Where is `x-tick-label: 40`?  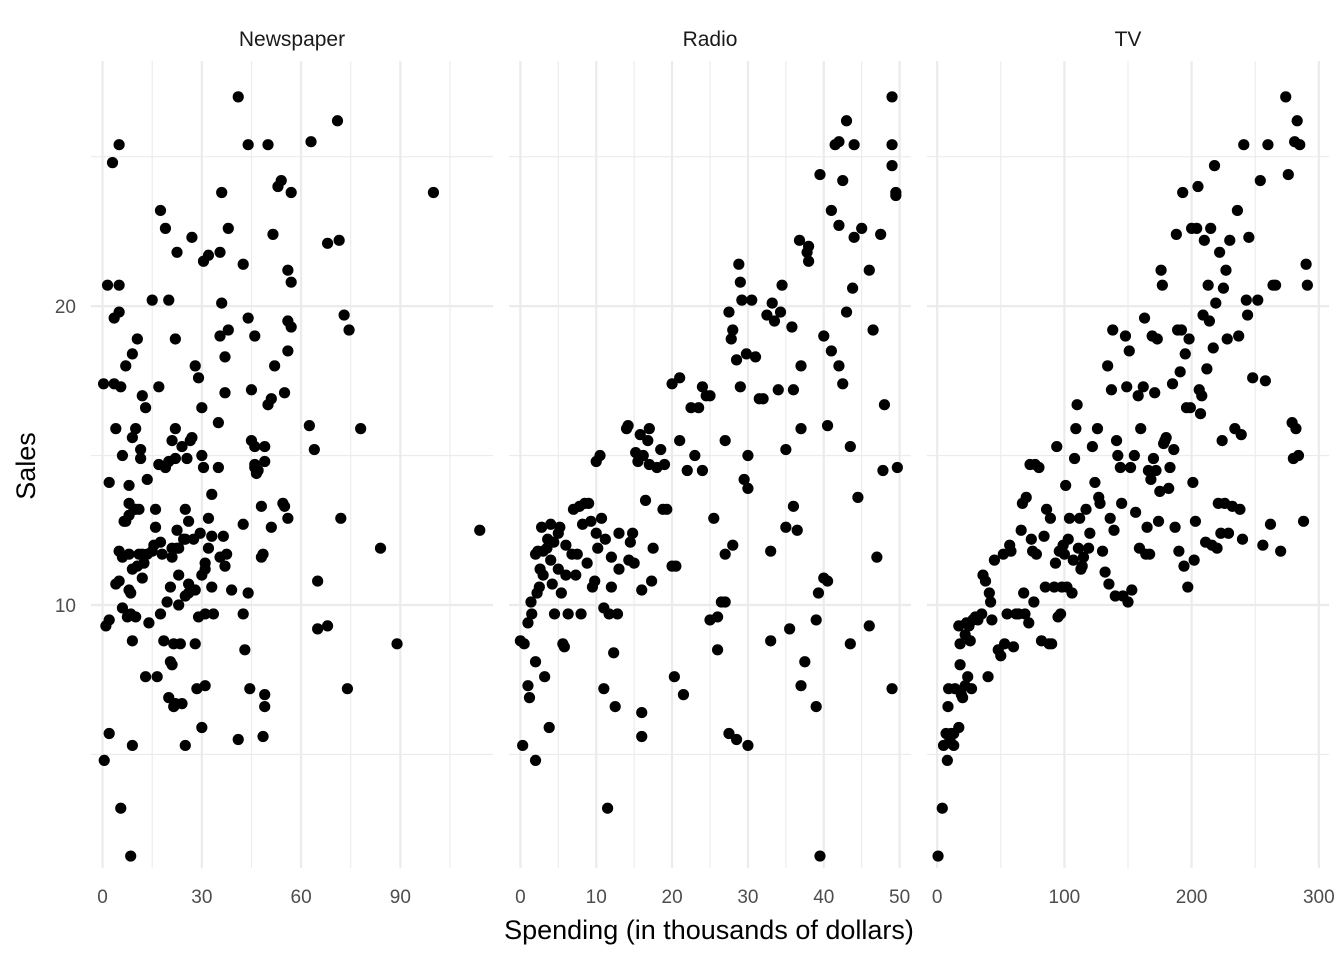
x-tick-label: 40 is located at coordinates (823, 897).